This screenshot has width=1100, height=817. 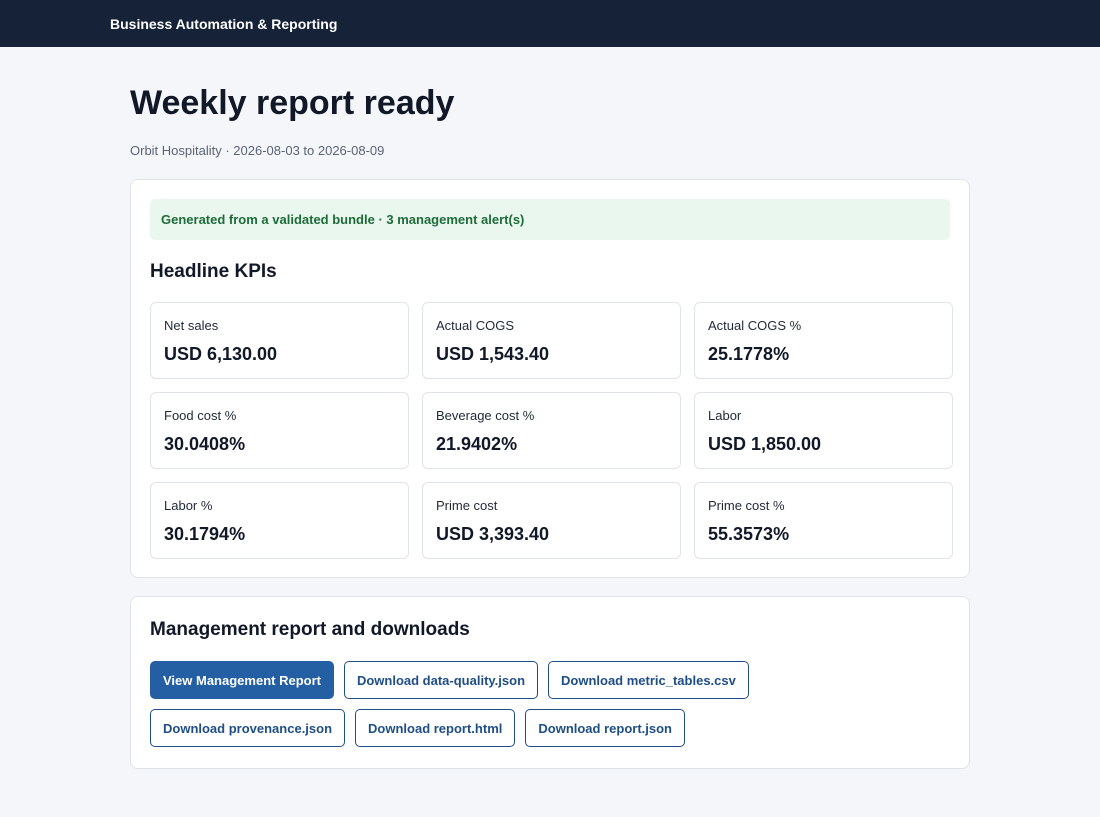 I want to click on kpi-label: Prime cost %, so click(x=746, y=505).